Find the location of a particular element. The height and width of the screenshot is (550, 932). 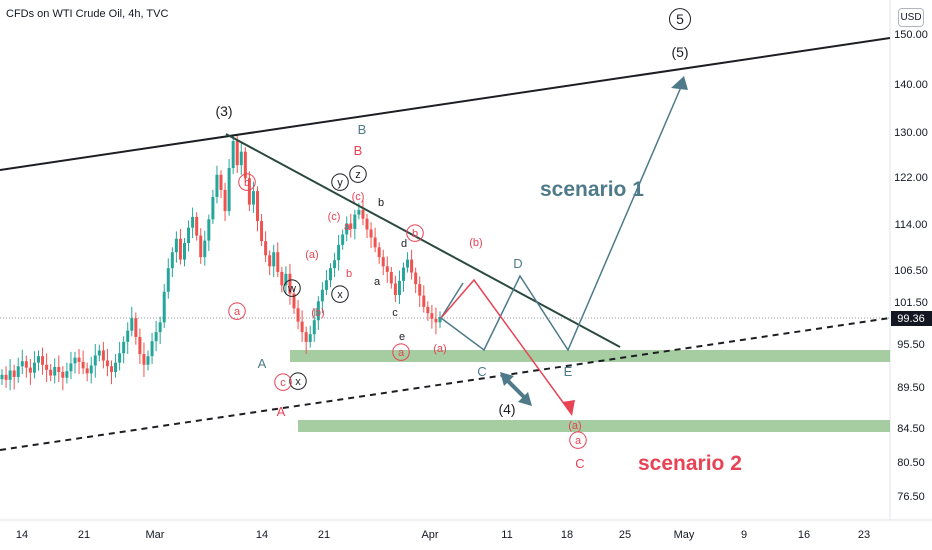

wave-label: c is located at coordinates (283, 383).